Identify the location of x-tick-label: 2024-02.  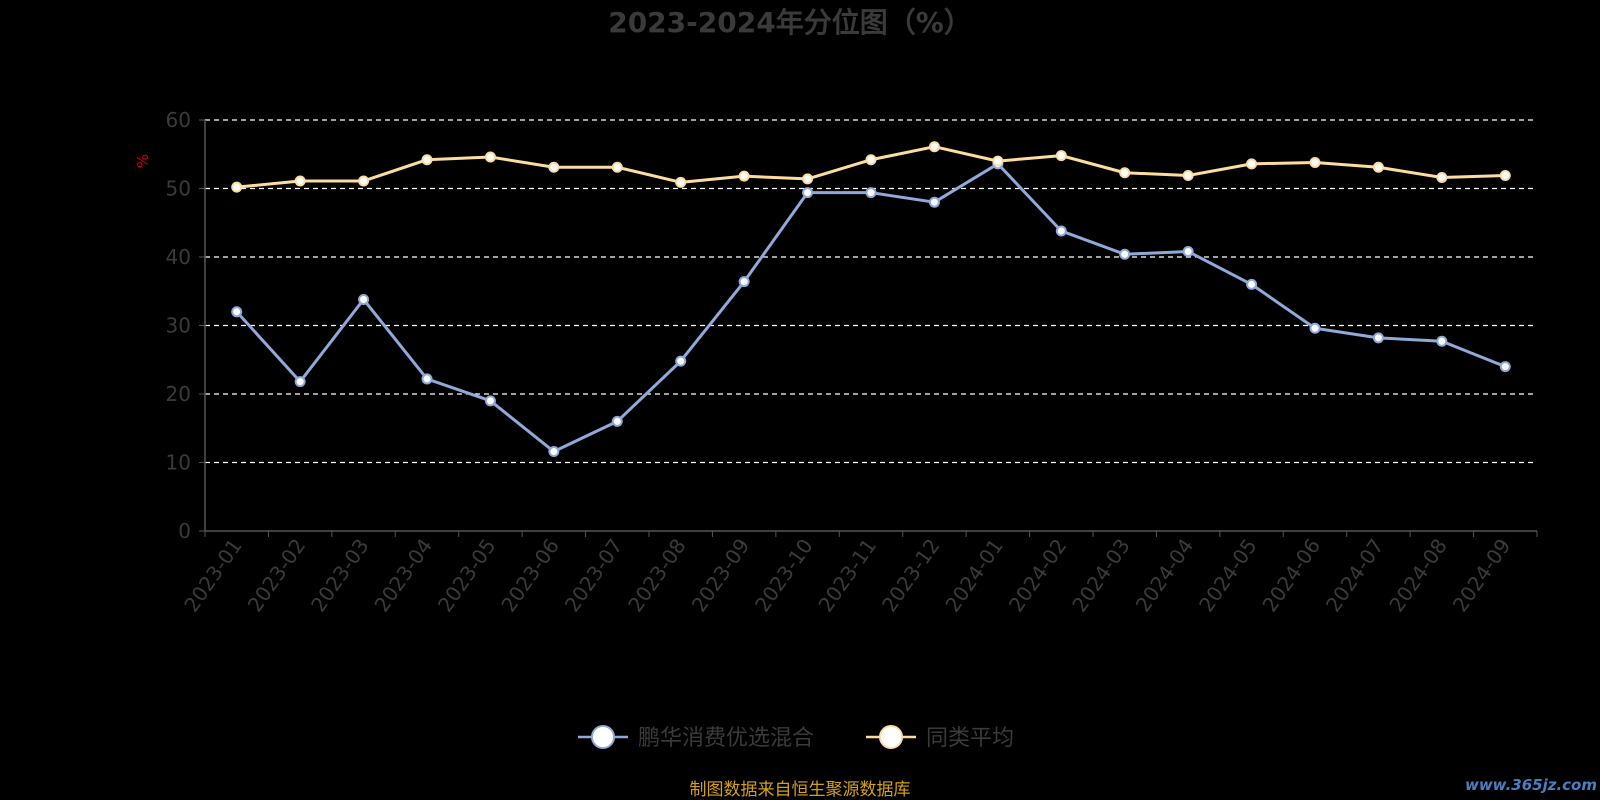
(1038, 575).